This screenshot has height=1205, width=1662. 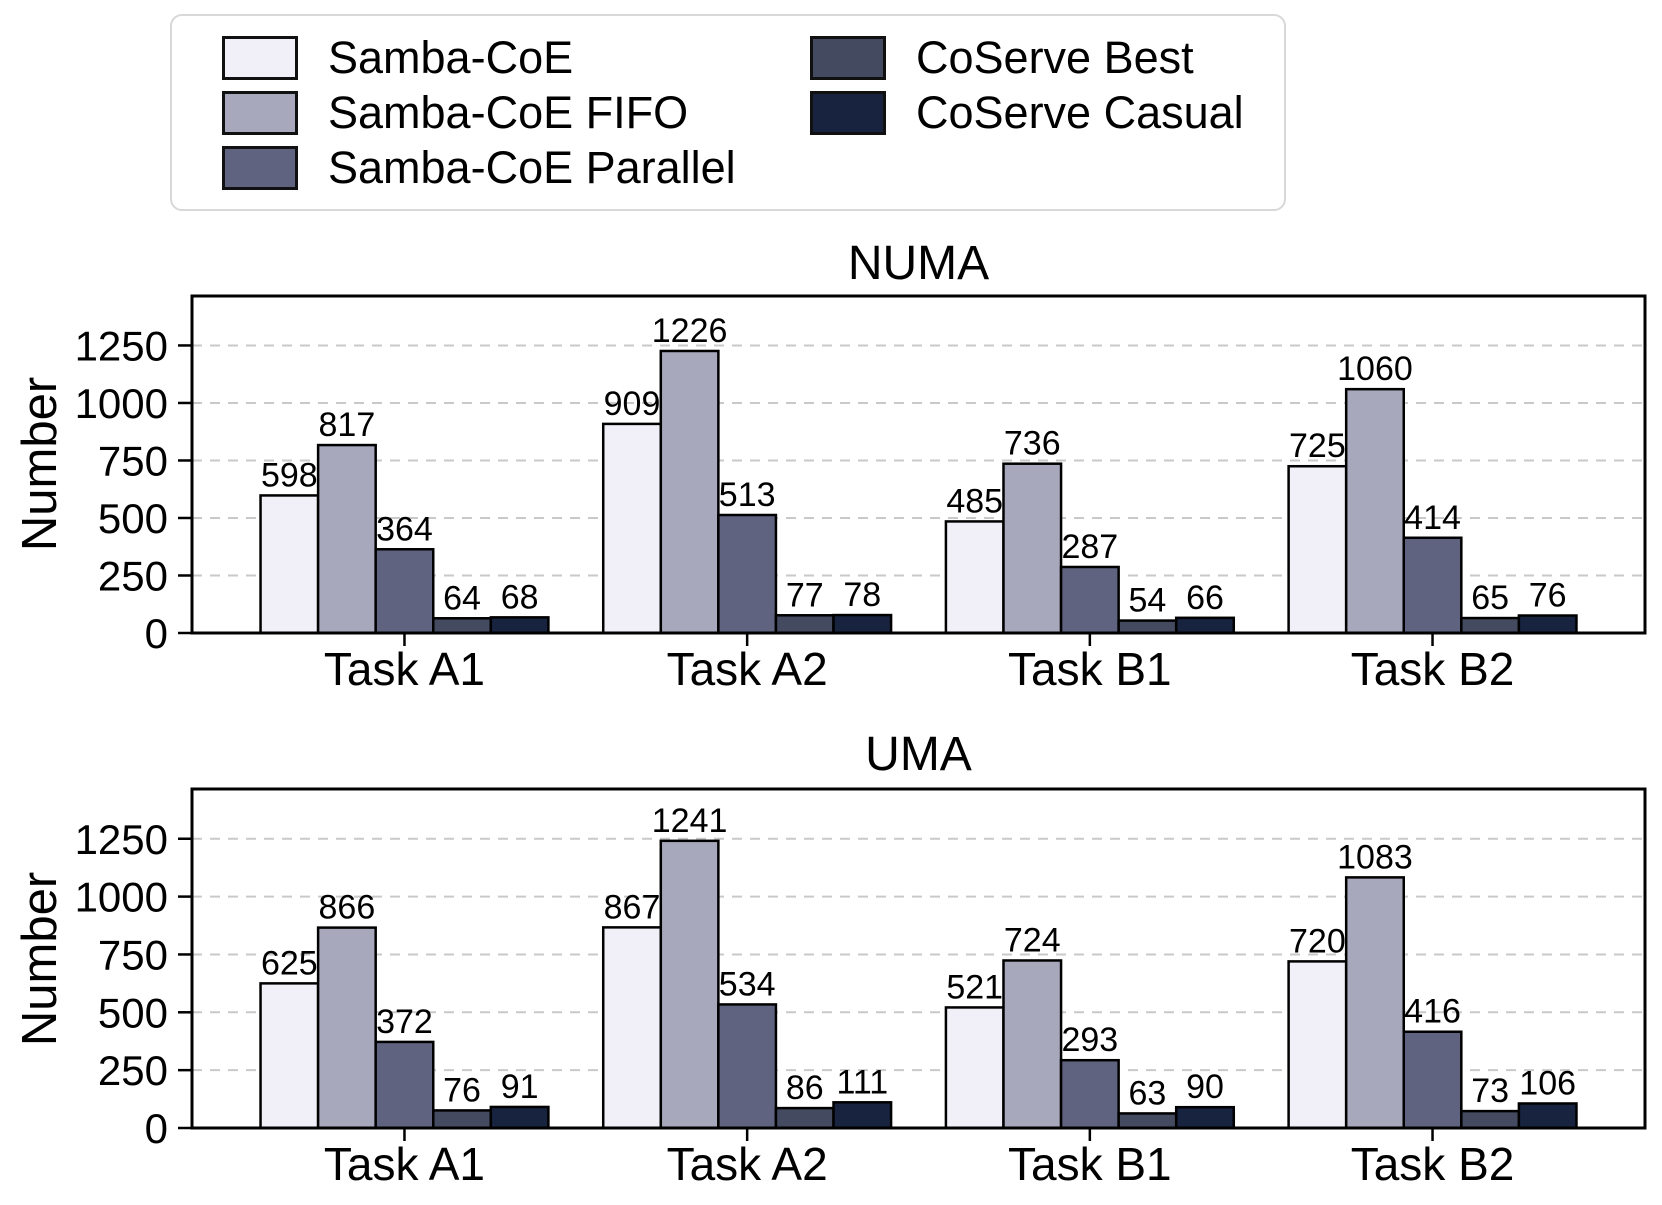 I want to click on legend-label: Samba-CoE FIFO, so click(x=508, y=112).